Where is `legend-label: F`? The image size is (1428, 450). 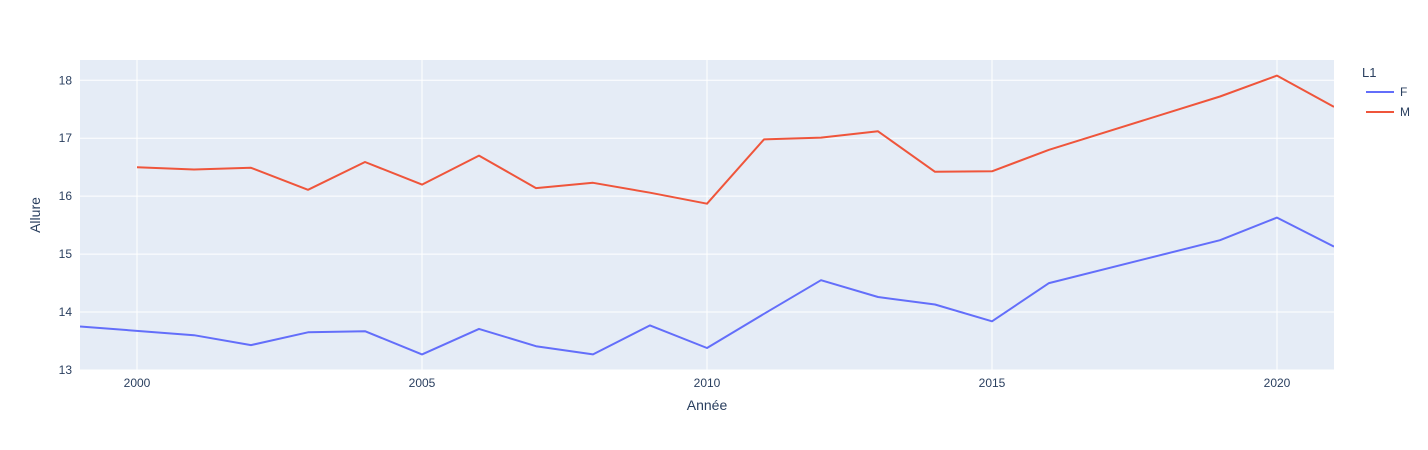 legend-label: F is located at coordinates (1403, 92).